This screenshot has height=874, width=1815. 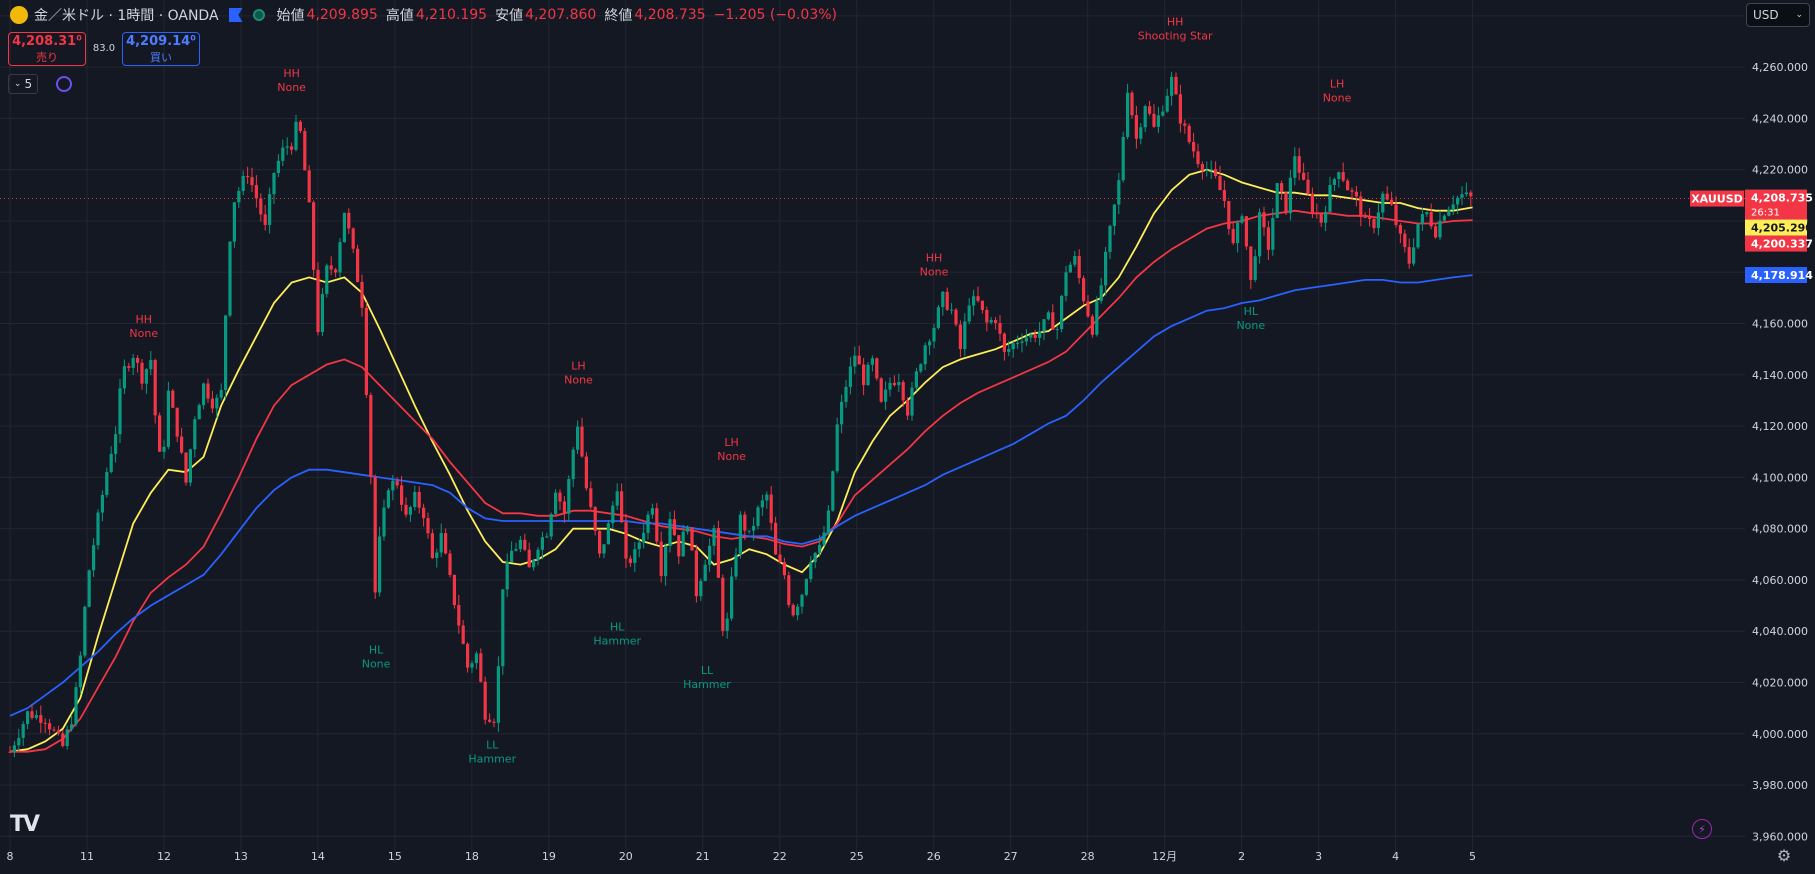 What do you see at coordinates (47, 49) in the screenshot?
I see `sell-button: 4,208.31⁰ 売り` at bounding box center [47, 49].